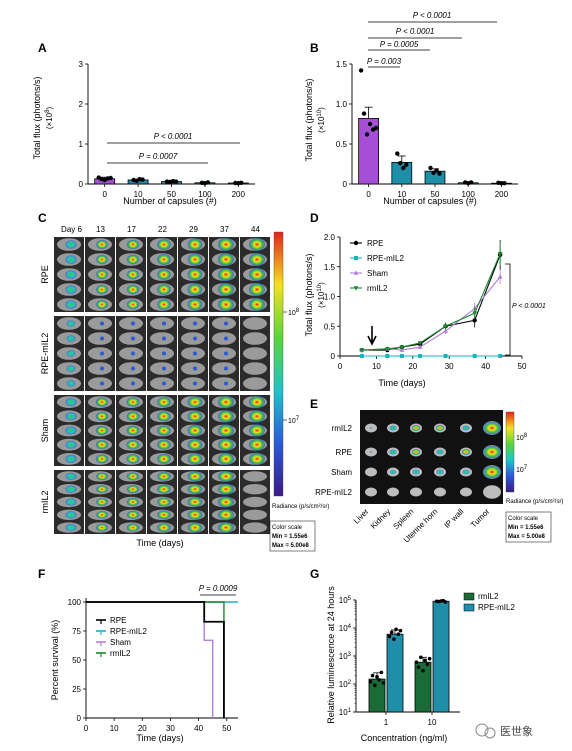 Image resolution: width=572 pixels, height=751 pixels. What do you see at coordinates (314, 48) in the screenshot?
I see `panel-b-letter: B` at bounding box center [314, 48].